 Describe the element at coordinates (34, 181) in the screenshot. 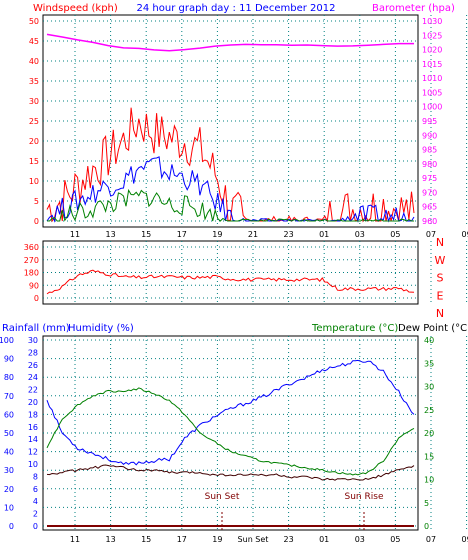

I see `wind-tick-label: 10` at that location.